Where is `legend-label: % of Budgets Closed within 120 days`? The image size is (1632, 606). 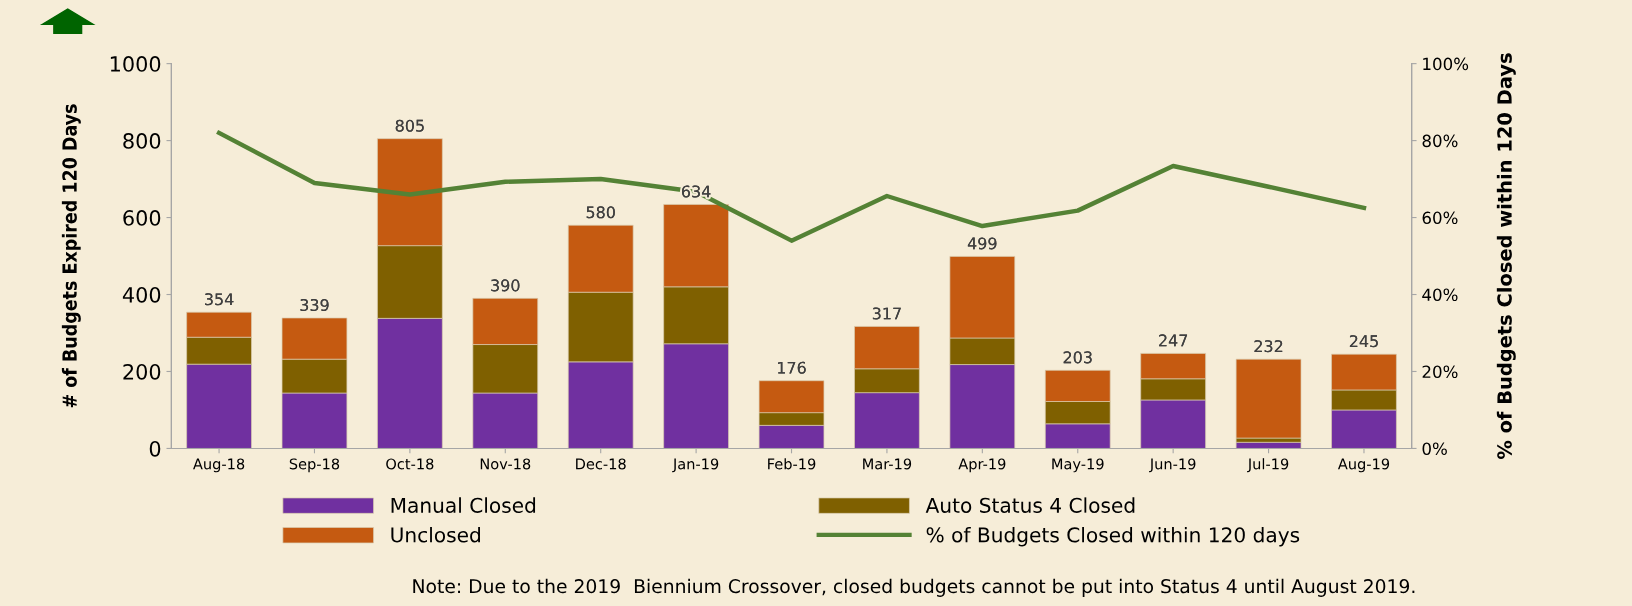 legend-label: % of Budgets Closed within 120 days is located at coordinates (1113, 536).